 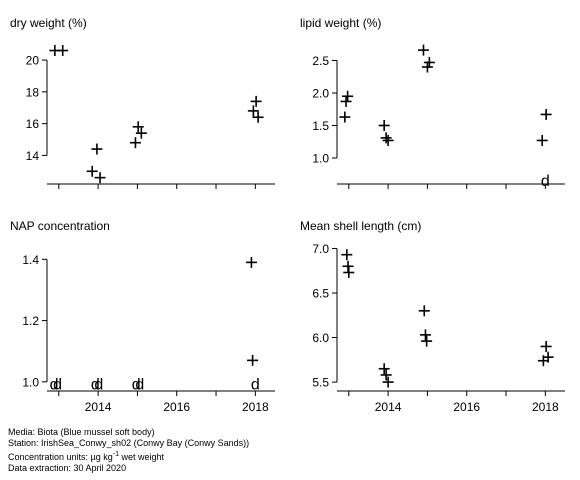 I want to click on panel-title: Mean shell length (cm), so click(x=360, y=226).